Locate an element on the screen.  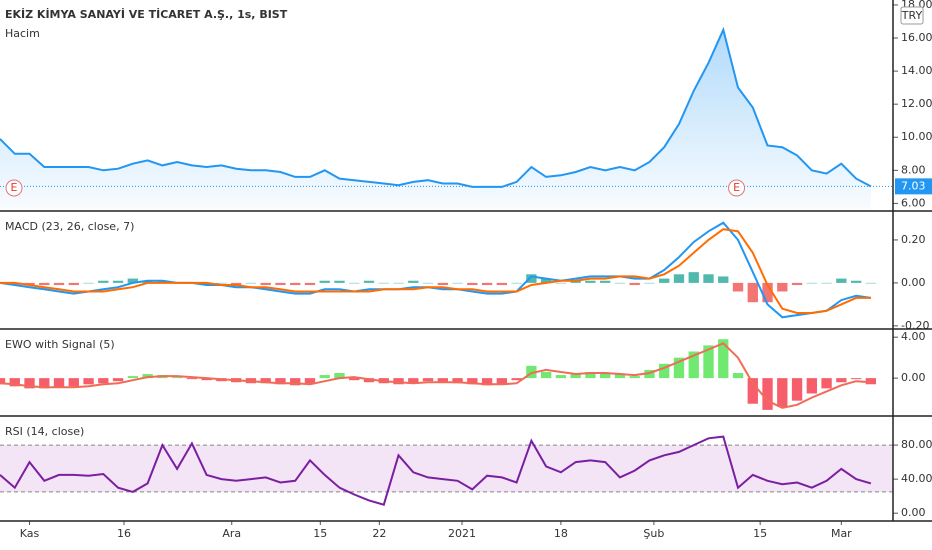
y-tick-label: 40.00 is located at coordinates (916, 478).